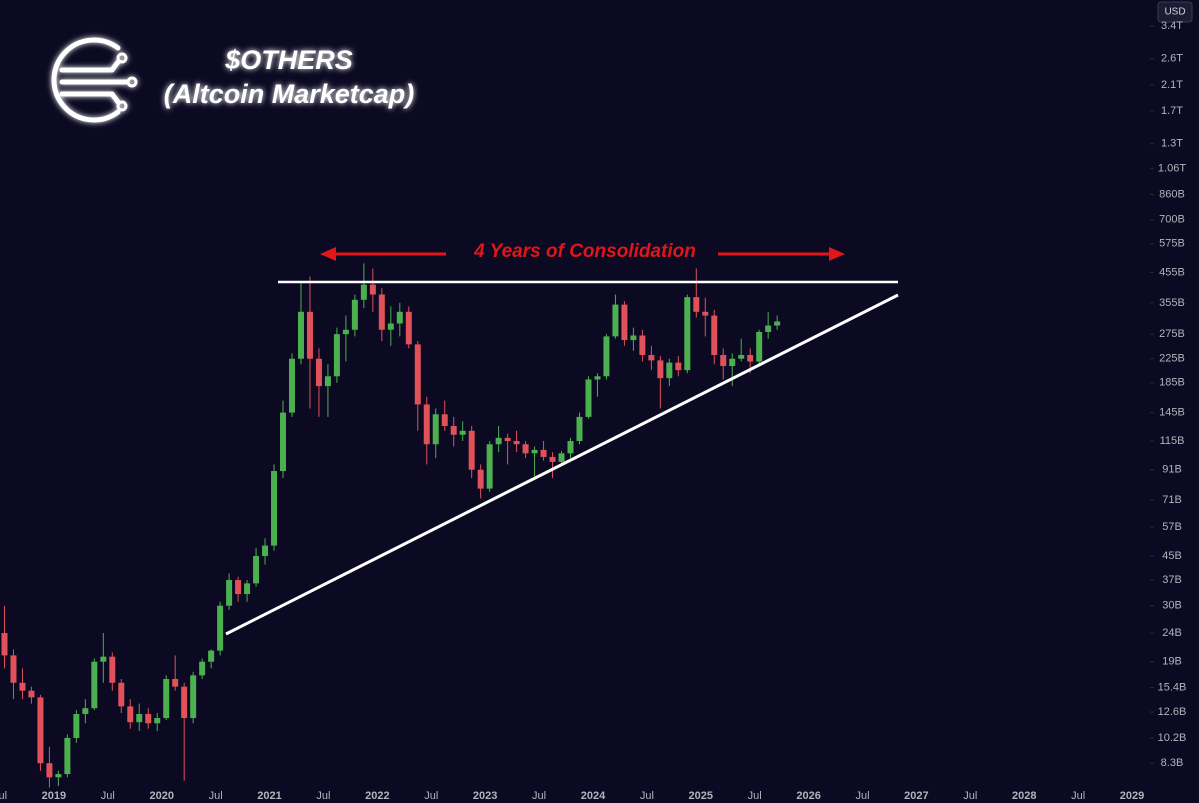 Image resolution: width=1199 pixels, height=803 pixels. Describe the element at coordinates (1172, 662) in the screenshot. I see `y-tick-label: 19B` at that location.